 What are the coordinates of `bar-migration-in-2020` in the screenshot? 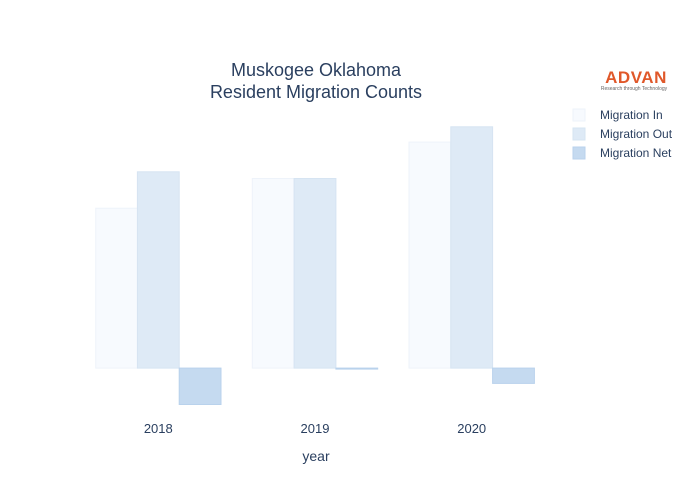 It's located at (430, 255).